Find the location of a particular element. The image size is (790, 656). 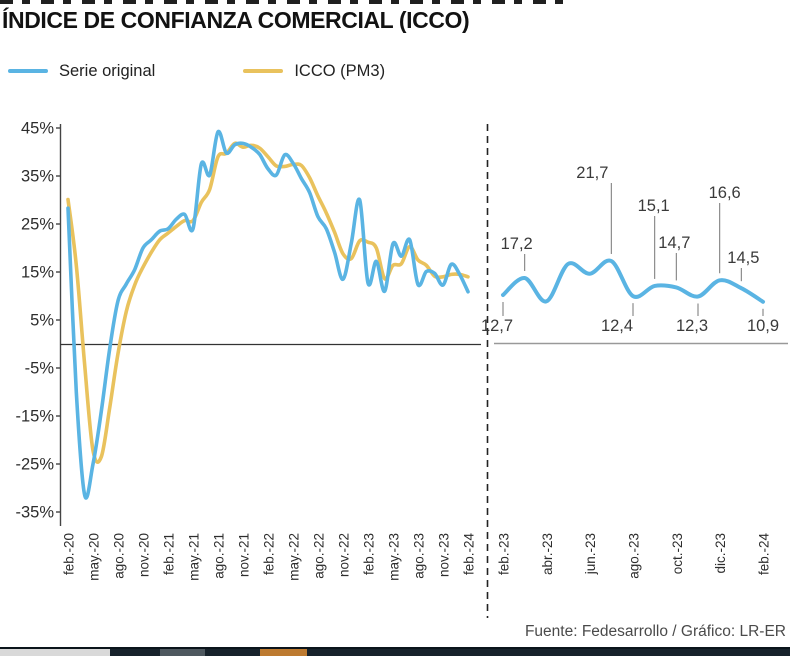

icco-pm3-swatch-icon is located at coordinates (263, 71).